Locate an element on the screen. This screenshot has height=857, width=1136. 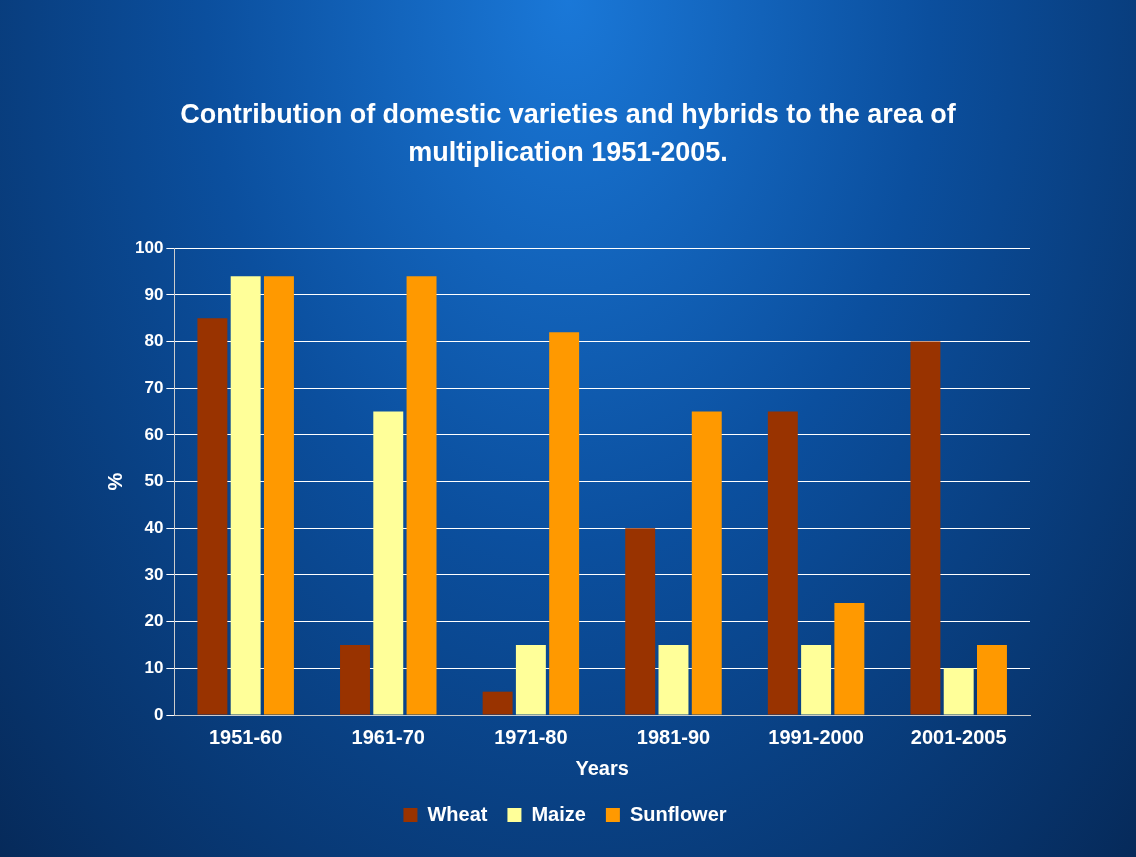
y-tick-label: 70 is located at coordinates (154, 387).